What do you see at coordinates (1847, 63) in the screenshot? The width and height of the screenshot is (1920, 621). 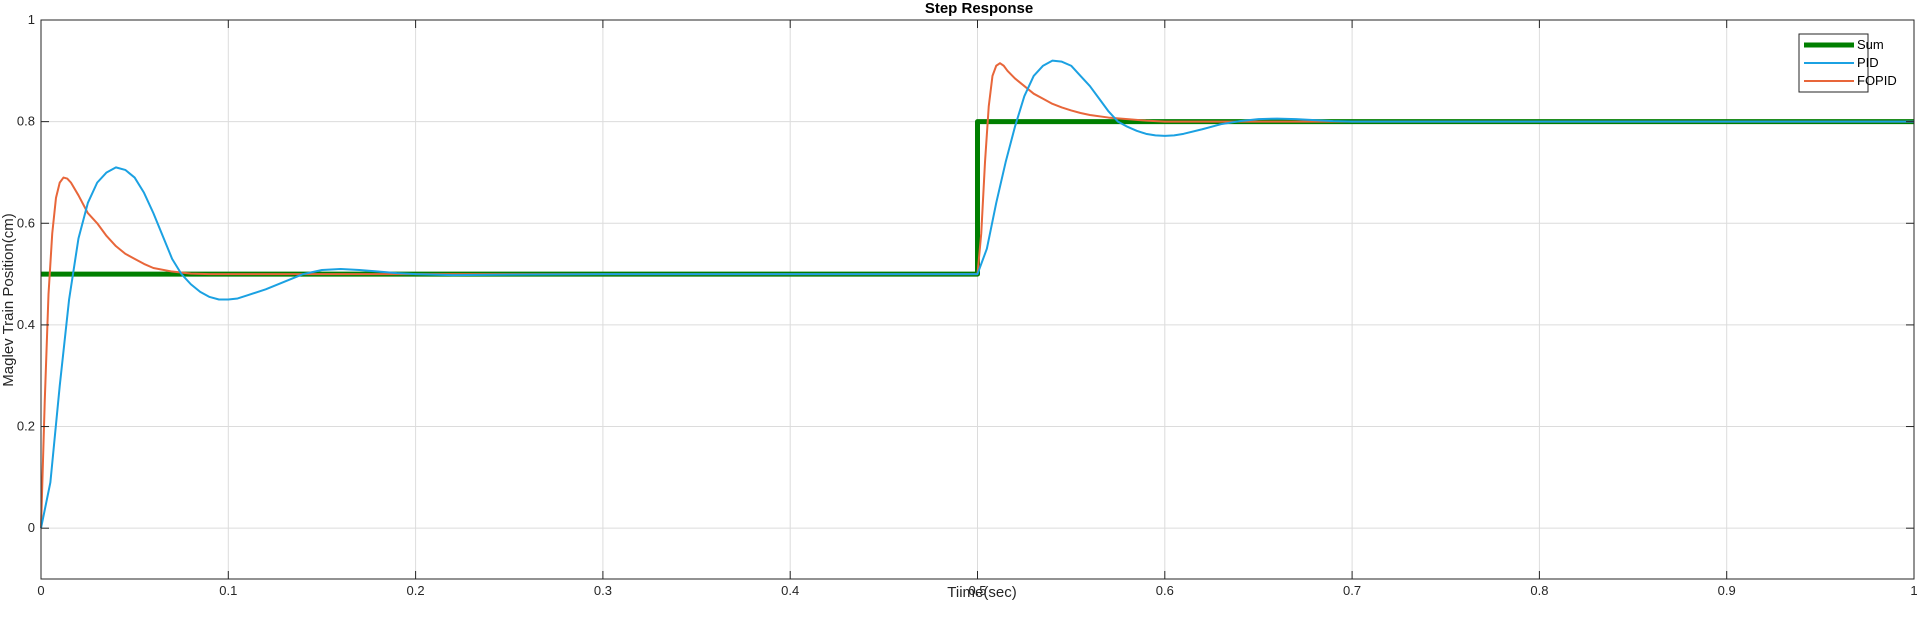 I see `legend: Sum PID FOPID` at bounding box center [1847, 63].